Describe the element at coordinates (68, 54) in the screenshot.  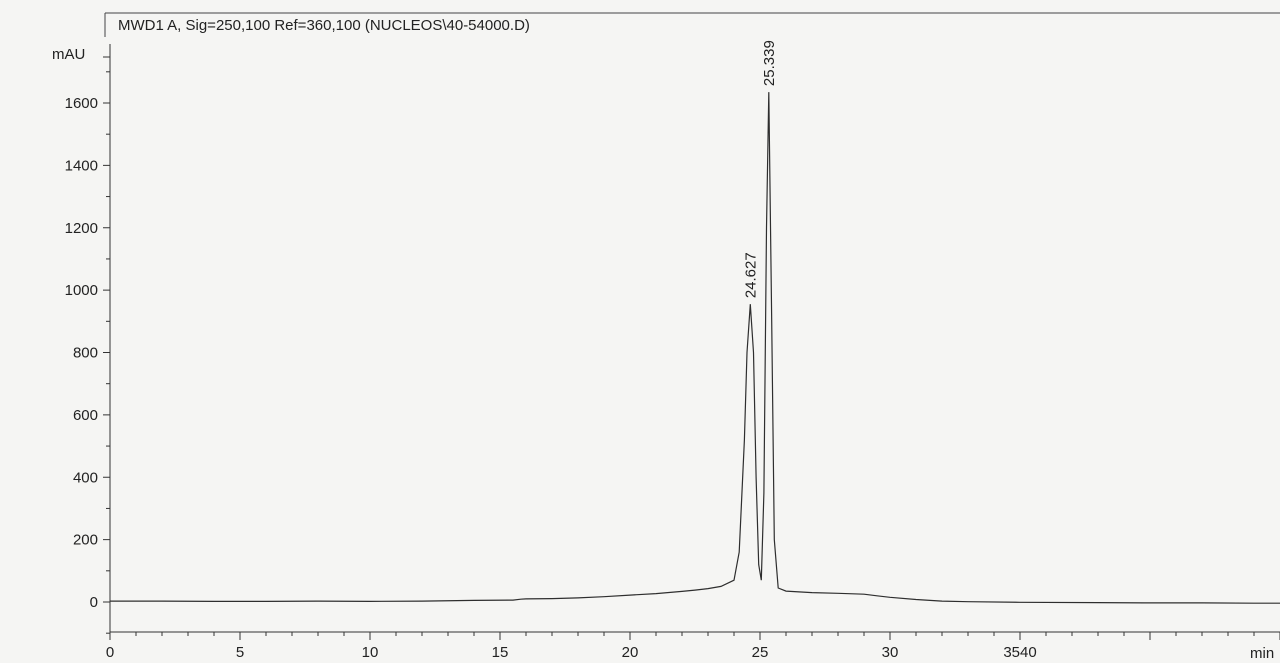
I see `y-axis-unit-label: mAU` at that location.